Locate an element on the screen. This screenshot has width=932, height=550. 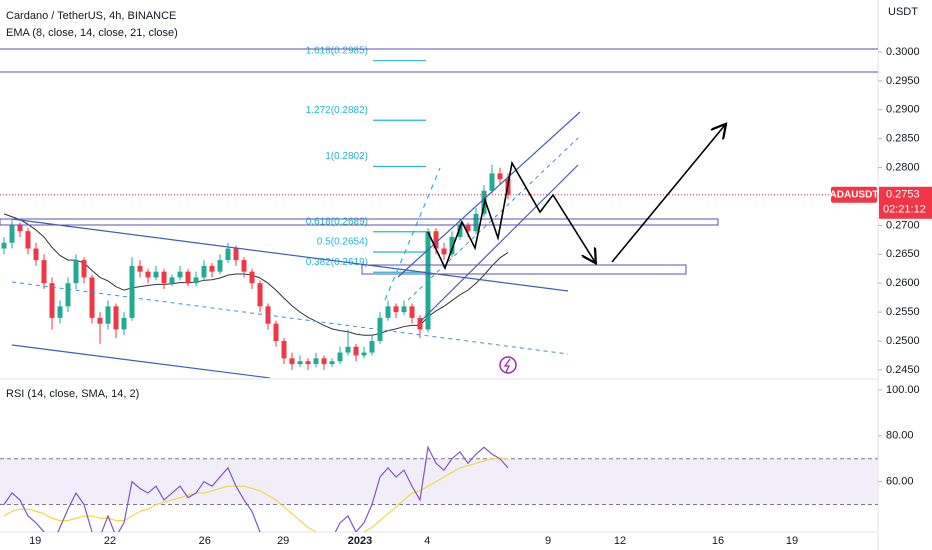
fib-label: 1.272(0.2882) is located at coordinates (337, 110).